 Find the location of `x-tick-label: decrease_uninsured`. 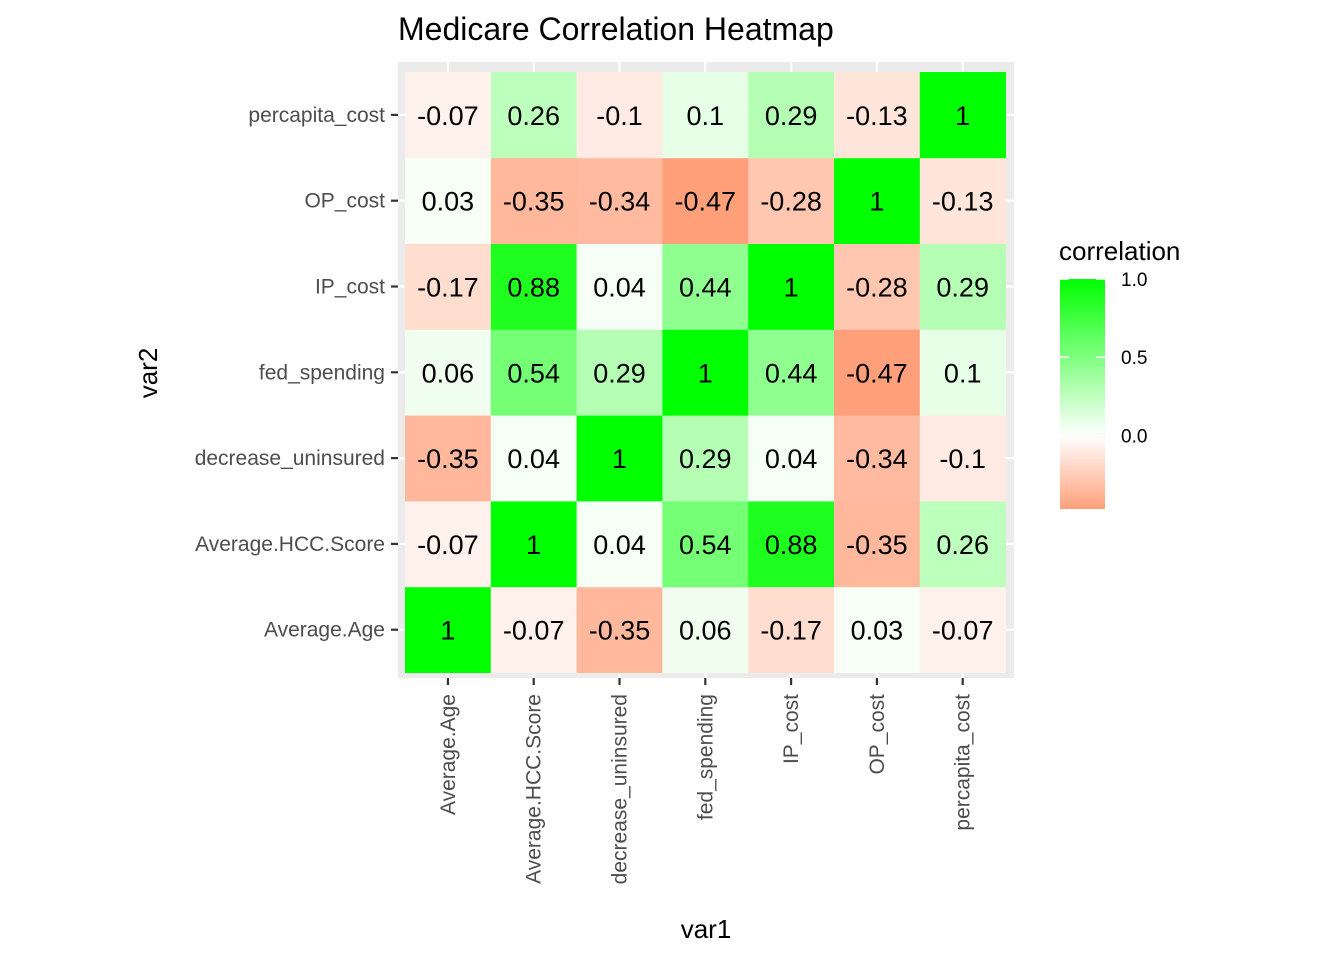

x-tick-label: decrease_uninsured is located at coordinates (620, 789).